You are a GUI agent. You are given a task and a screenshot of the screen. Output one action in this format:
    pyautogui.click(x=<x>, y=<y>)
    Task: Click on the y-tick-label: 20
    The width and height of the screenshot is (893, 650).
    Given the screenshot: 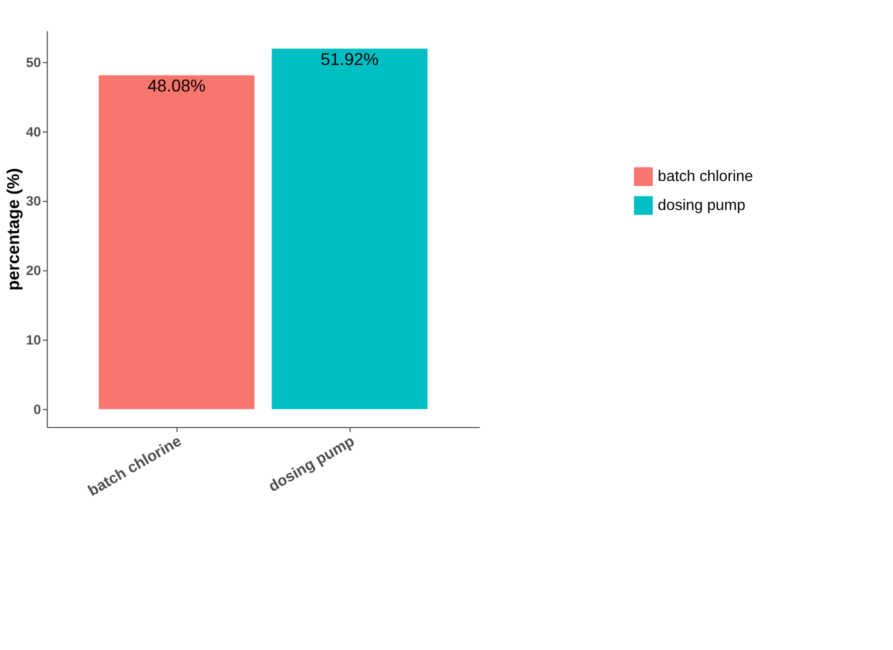 What is the action you would take?
    pyautogui.click(x=33, y=270)
    